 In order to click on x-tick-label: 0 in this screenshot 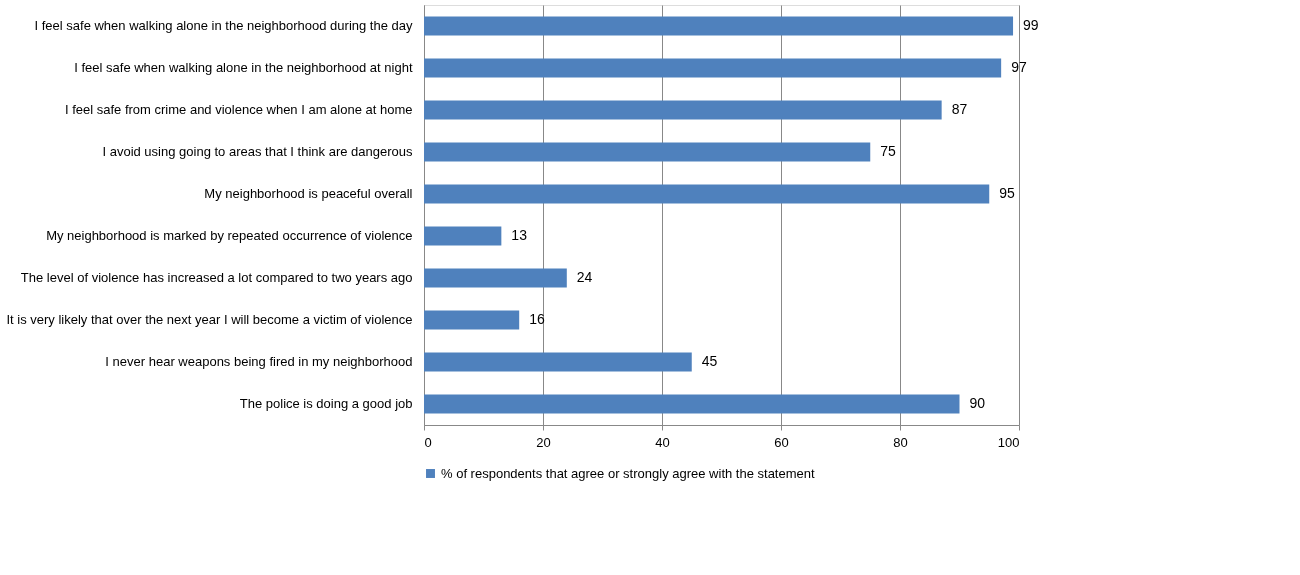, I will do `click(428, 442)`.